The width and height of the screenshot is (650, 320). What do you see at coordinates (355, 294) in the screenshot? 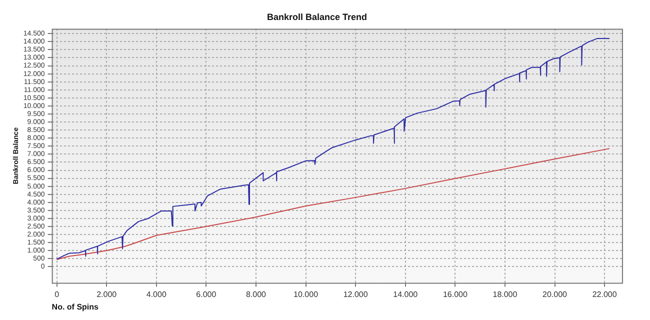
I see `x-tick-label: 12.000` at bounding box center [355, 294].